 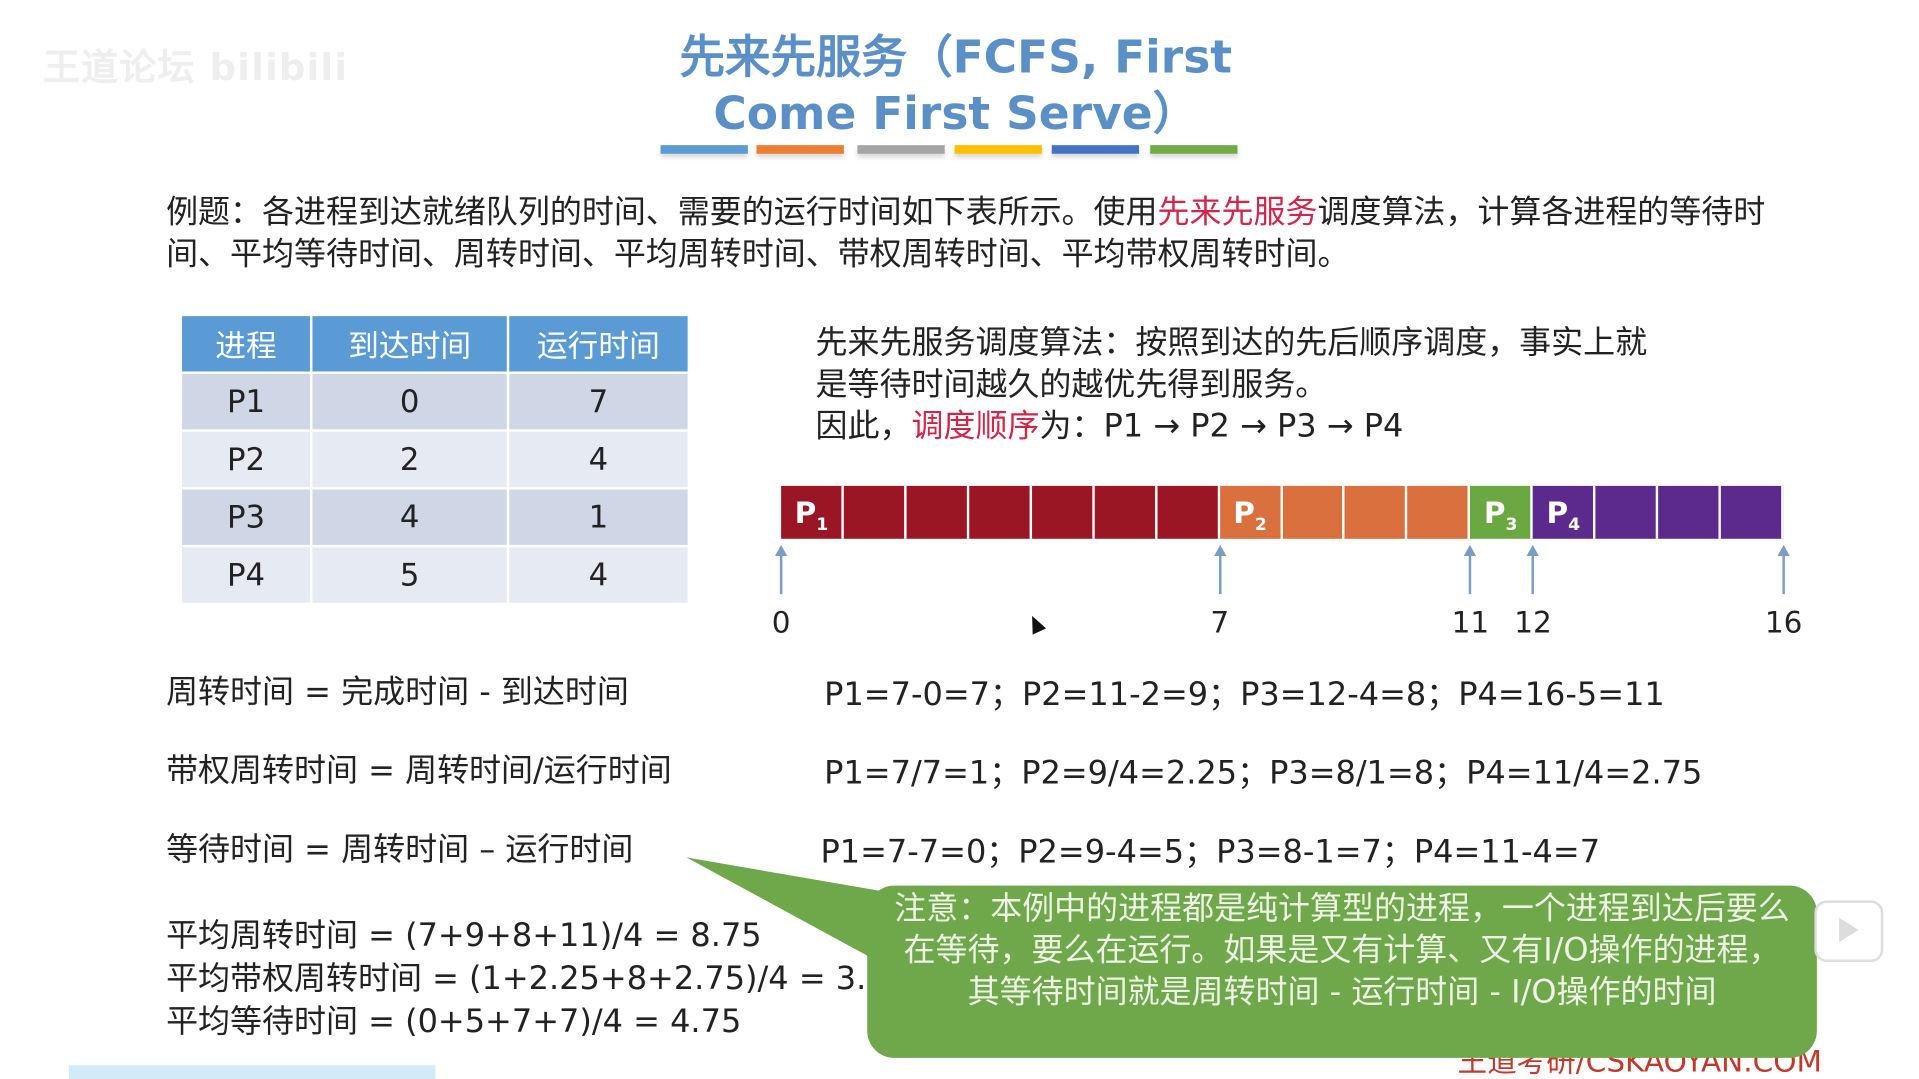 I want to click on gantt-label: P3, so click(x=1500, y=515).